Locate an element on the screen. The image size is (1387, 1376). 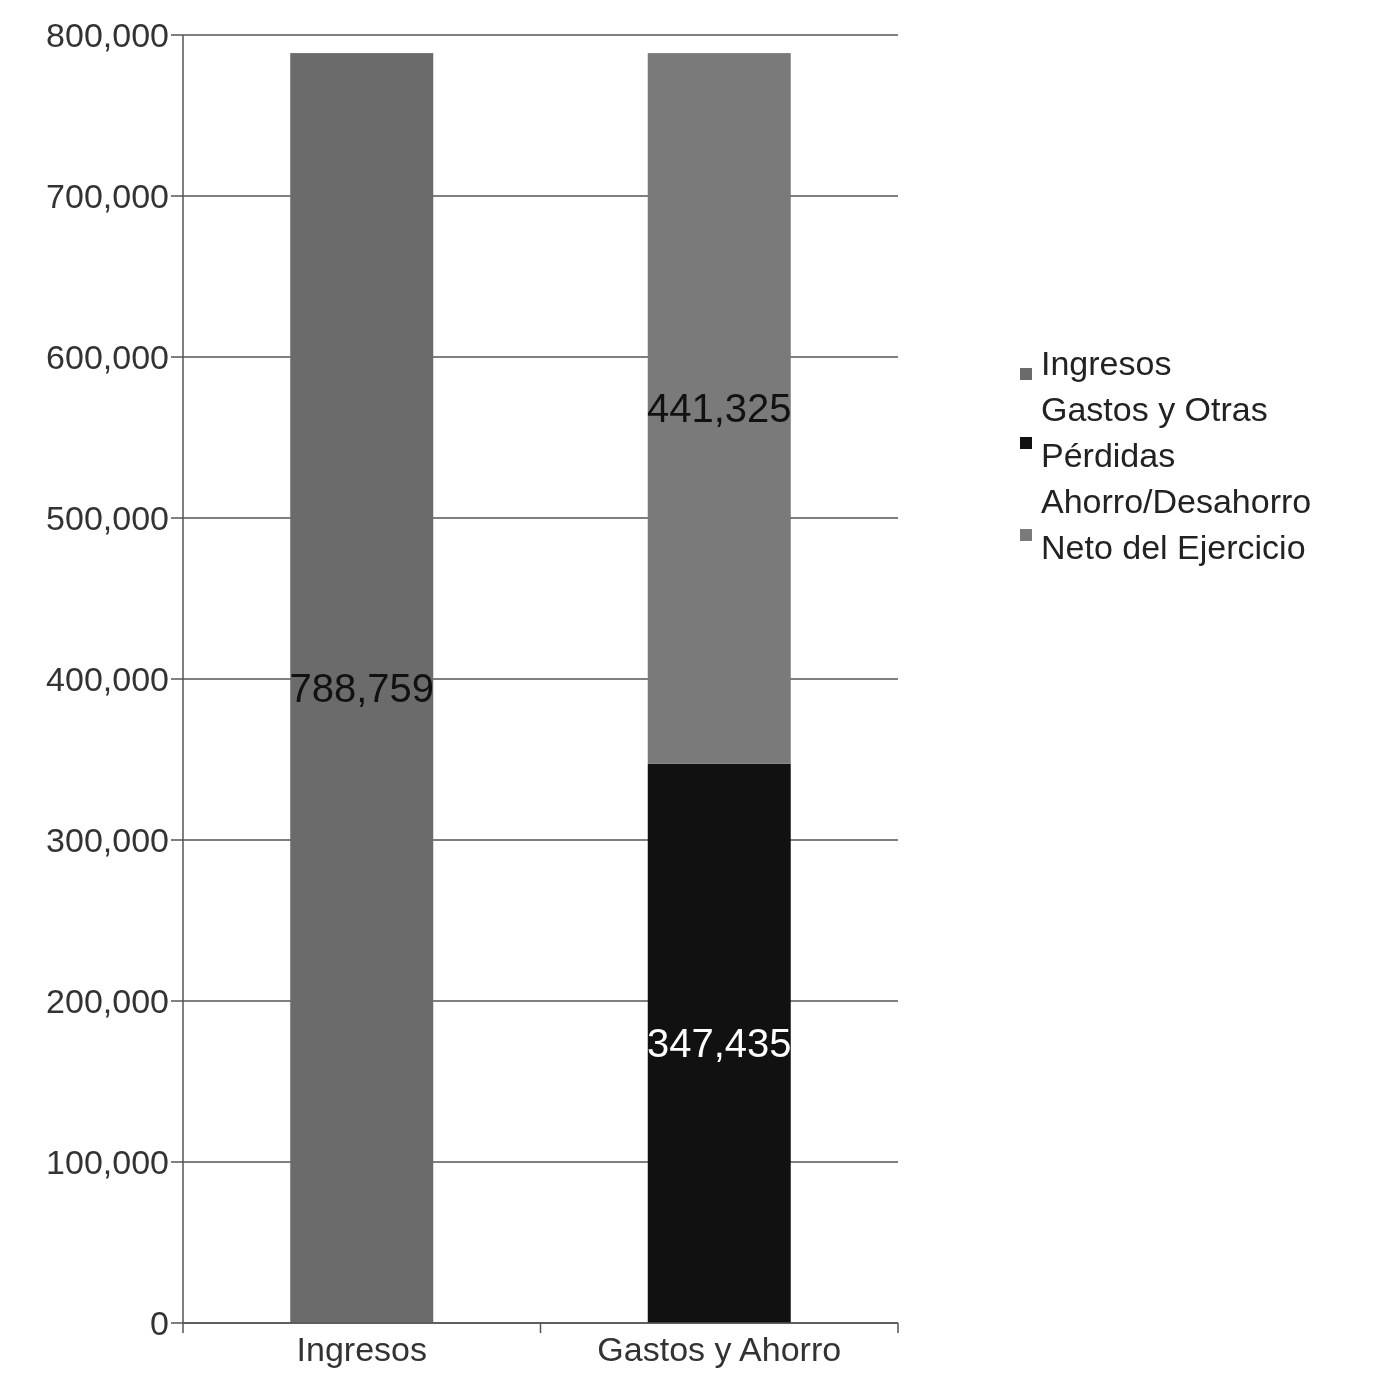
y-tick-label: 700,000 is located at coordinates (107, 196).